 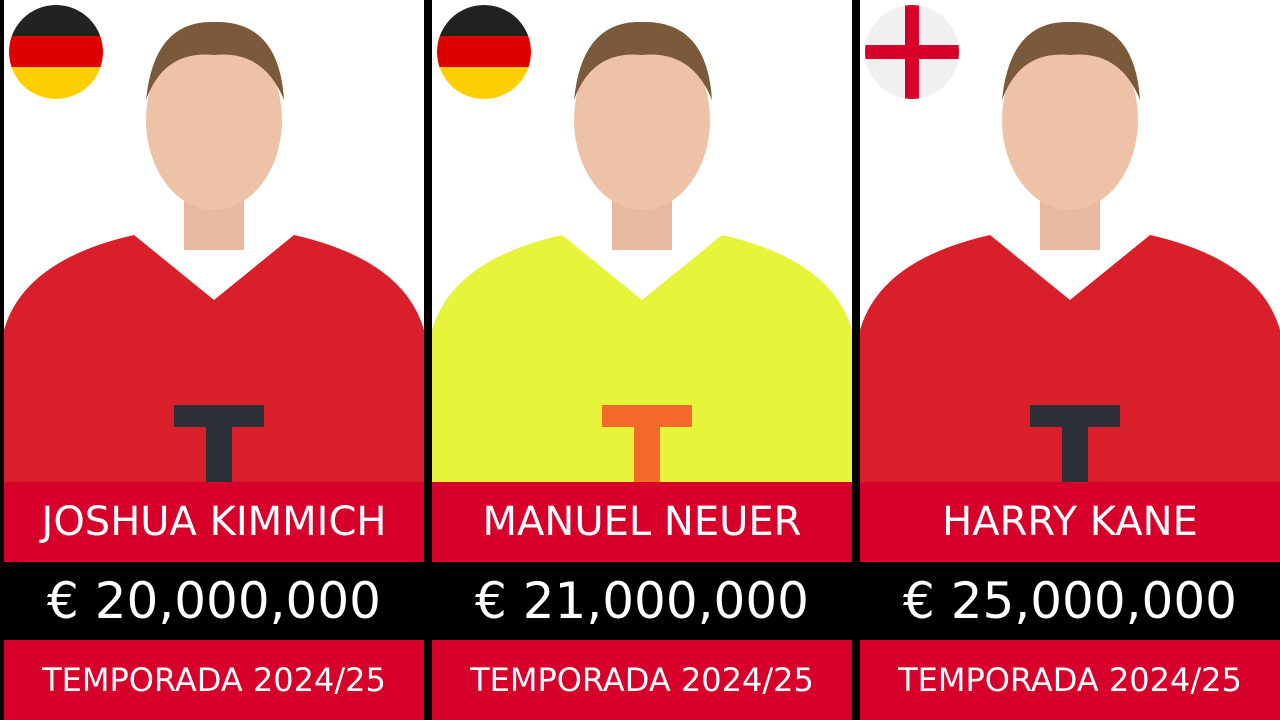 I want to click on player-name: MANUEL NEUER, so click(x=642, y=522).